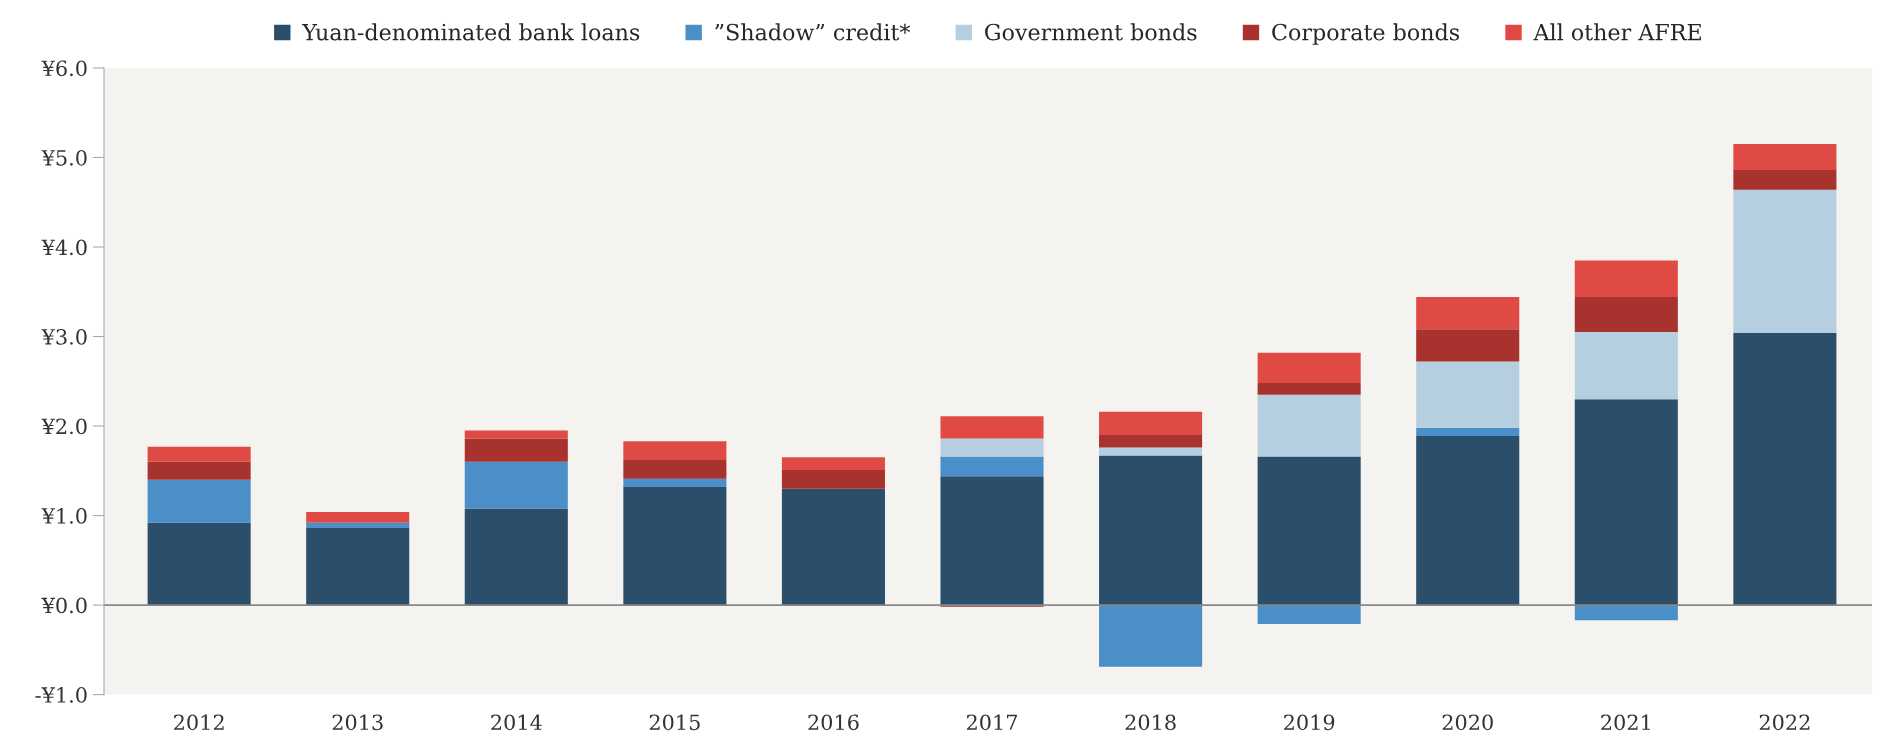 This screenshot has height=755, width=1891. I want to click on x-tick-label: 2014, so click(516, 722).